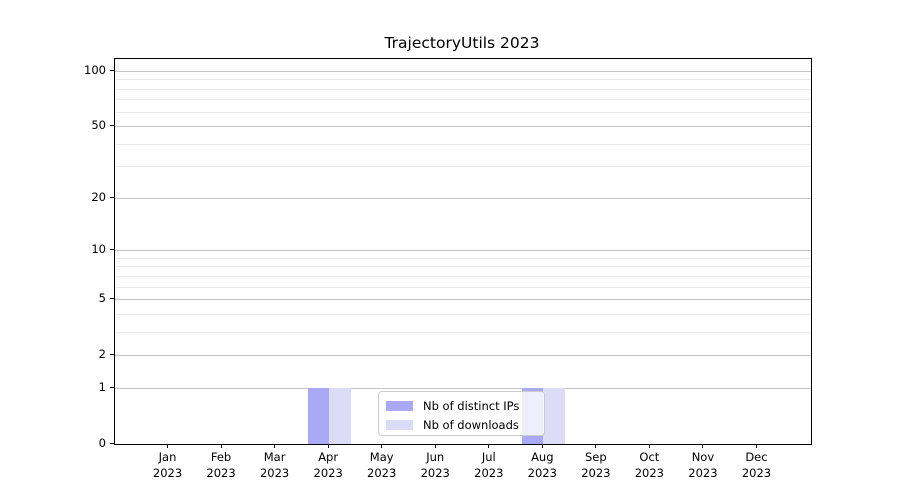  Describe the element at coordinates (167, 465) in the screenshot. I see `x-tick-label-jan: Jan 2023` at that location.